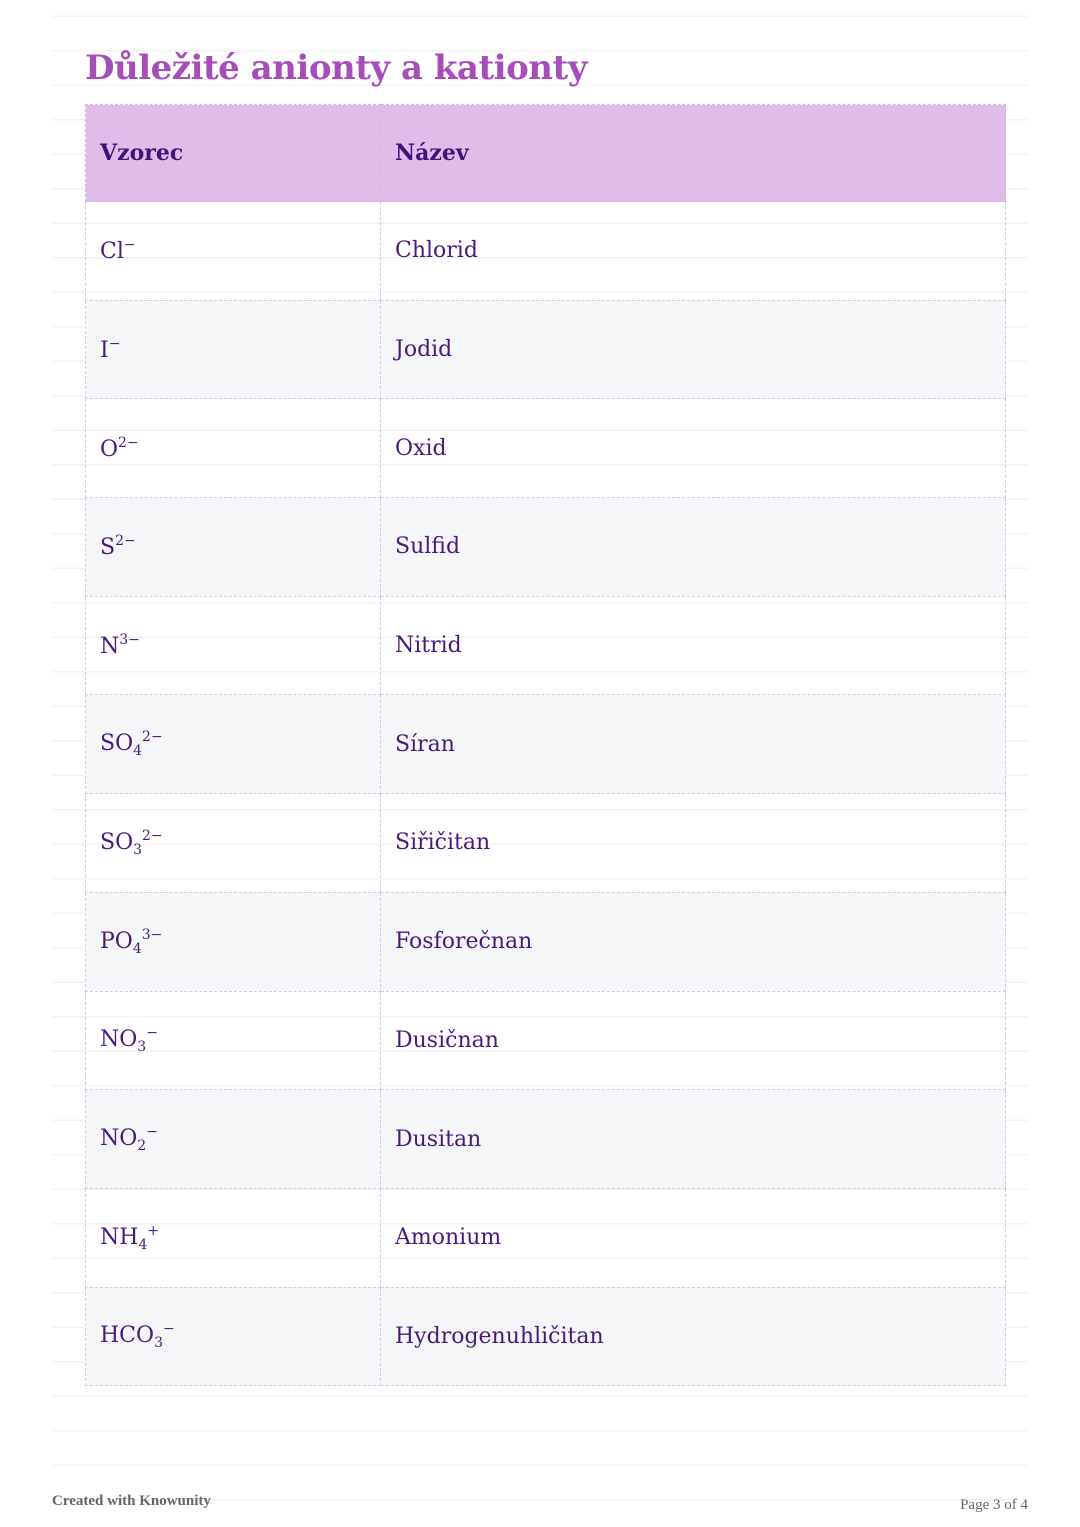 The height and width of the screenshot is (1527, 1080). What do you see at coordinates (153, 1230) in the screenshot?
I see `formula-charge: +` at bounding box center [153, 1230].